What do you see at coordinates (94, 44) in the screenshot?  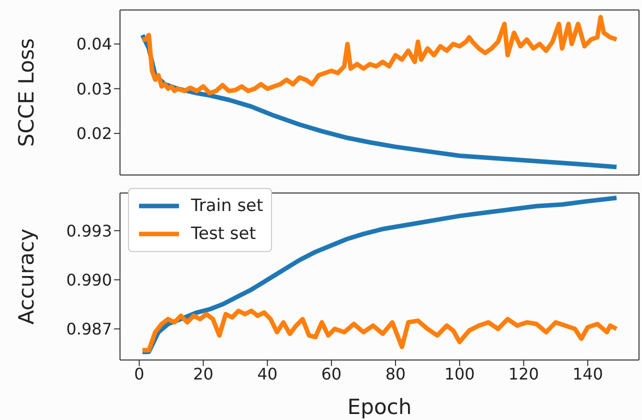 I see `y-tick-label: 0.04` at bounding box center [94, 44].